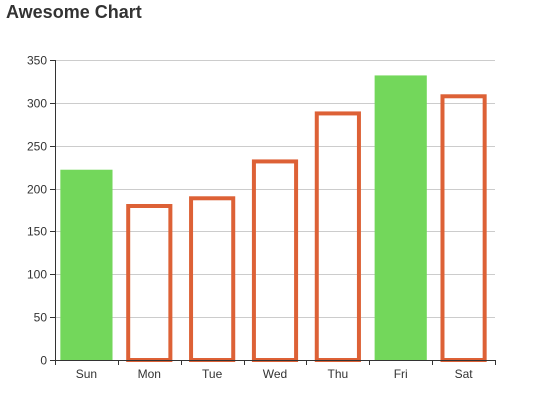 This screenshot has height=420, width=550. Describe the element at coordinates (37, 232) in the screenshot. I see `y-tick-label: 150` at that location.